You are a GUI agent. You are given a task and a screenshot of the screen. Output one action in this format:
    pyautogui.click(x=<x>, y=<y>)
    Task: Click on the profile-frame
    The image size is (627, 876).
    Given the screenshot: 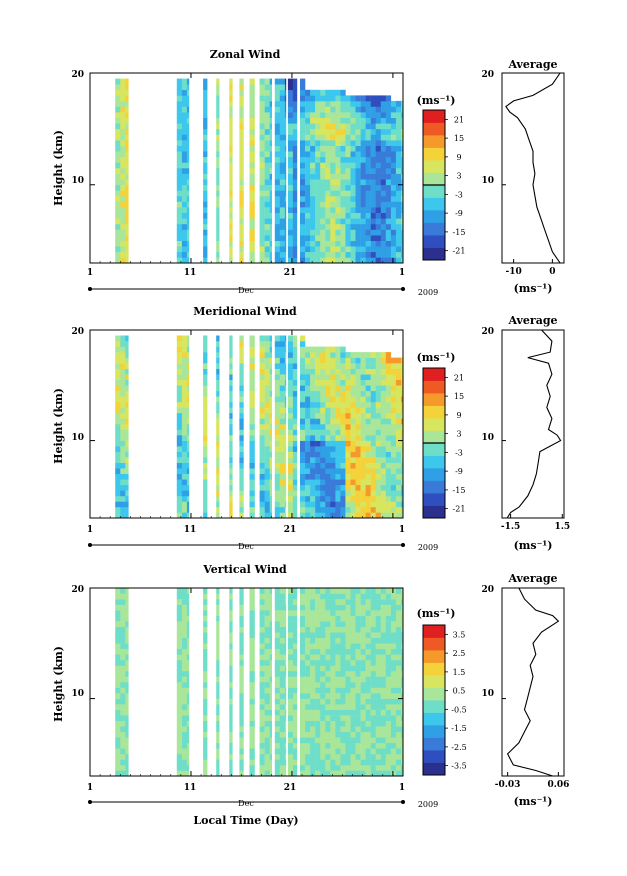 What is the action you would take?
    pyautogui.click(x=533, y=424)
    